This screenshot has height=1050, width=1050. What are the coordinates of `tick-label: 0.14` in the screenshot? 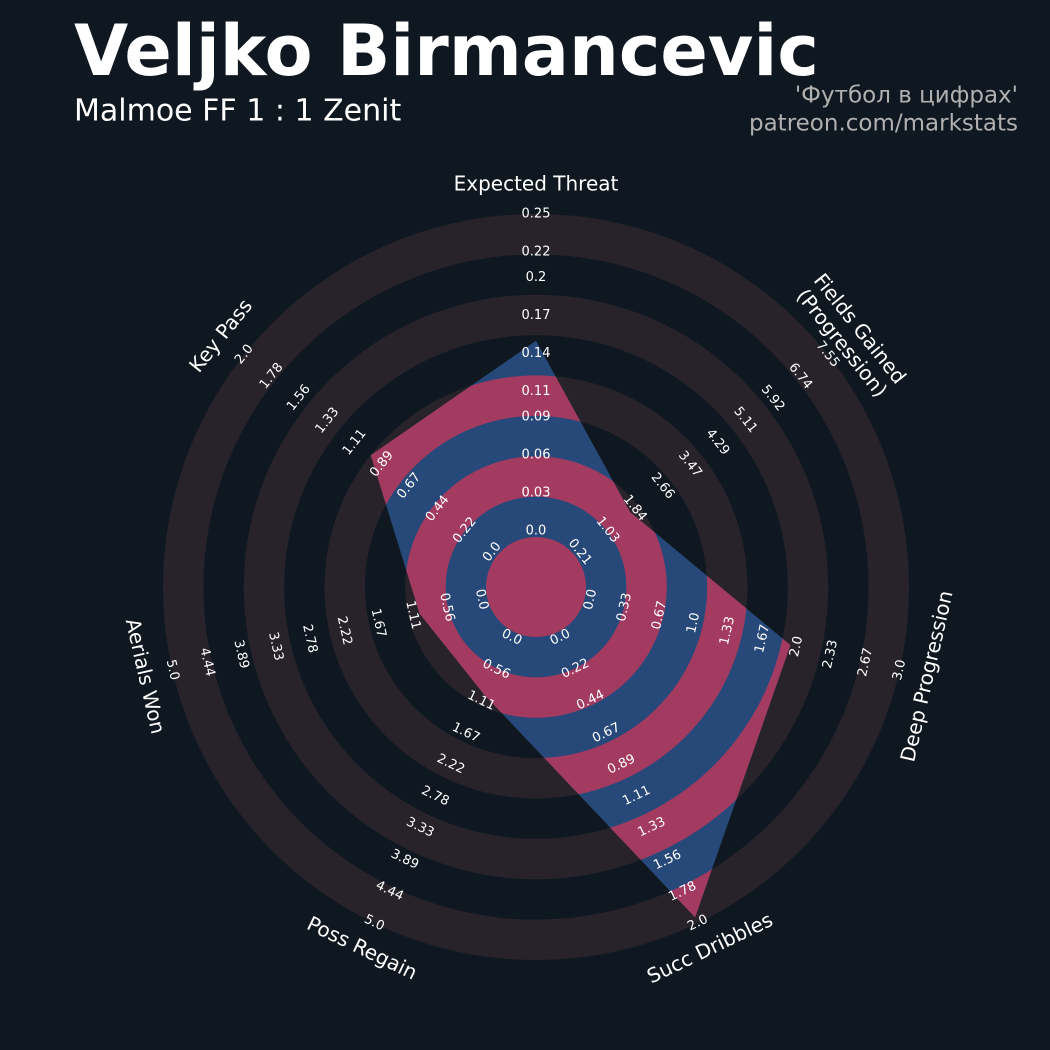 It's located at (536, 353).